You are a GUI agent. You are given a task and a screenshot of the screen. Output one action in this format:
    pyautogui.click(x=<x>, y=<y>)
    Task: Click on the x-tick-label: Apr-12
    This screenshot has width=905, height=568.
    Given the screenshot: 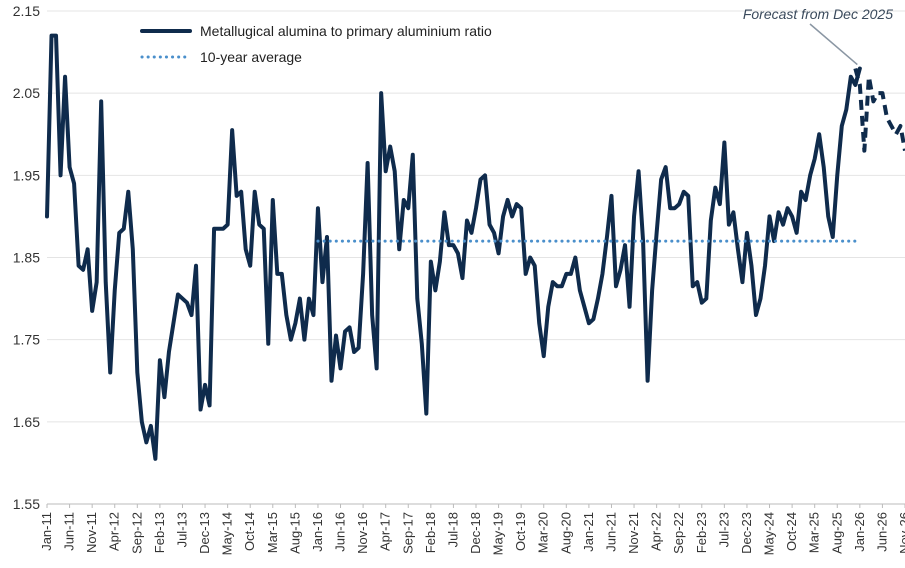 What is the action you would take?
    pyautogui.click(x=114, y=531)
    